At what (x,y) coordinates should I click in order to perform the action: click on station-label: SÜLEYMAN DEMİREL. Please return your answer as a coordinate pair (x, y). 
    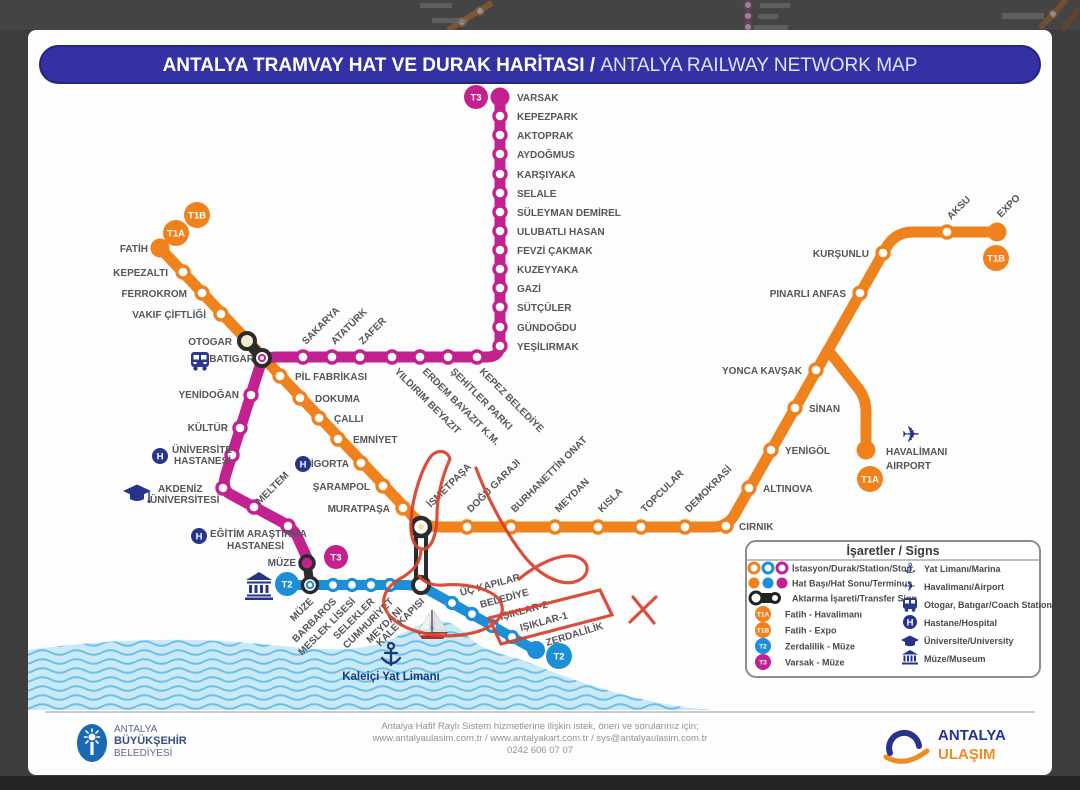
    Looking at the image, I should click on (569, 212).